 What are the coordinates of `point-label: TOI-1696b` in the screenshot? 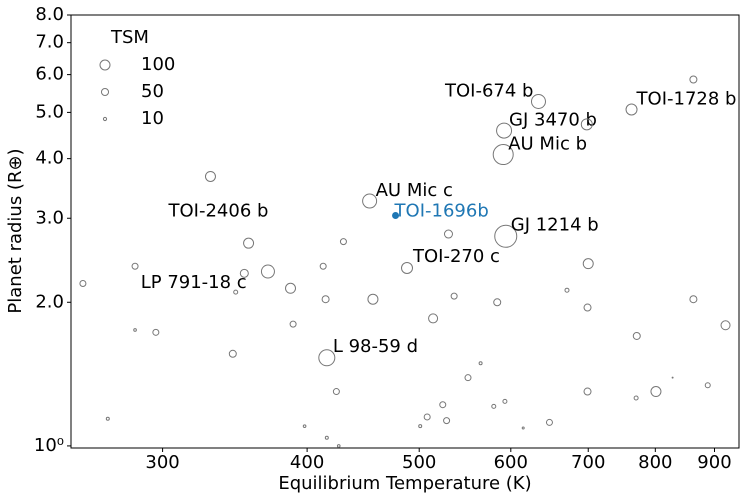 It's located at (441, 211).